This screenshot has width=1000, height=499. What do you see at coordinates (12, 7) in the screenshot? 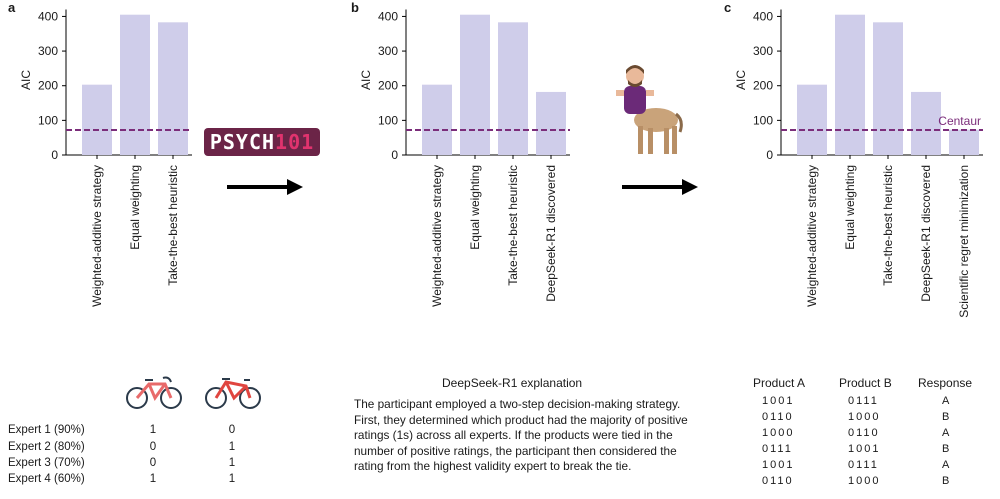
I see `panel-label-a: a` at bounding box center [12, 7].